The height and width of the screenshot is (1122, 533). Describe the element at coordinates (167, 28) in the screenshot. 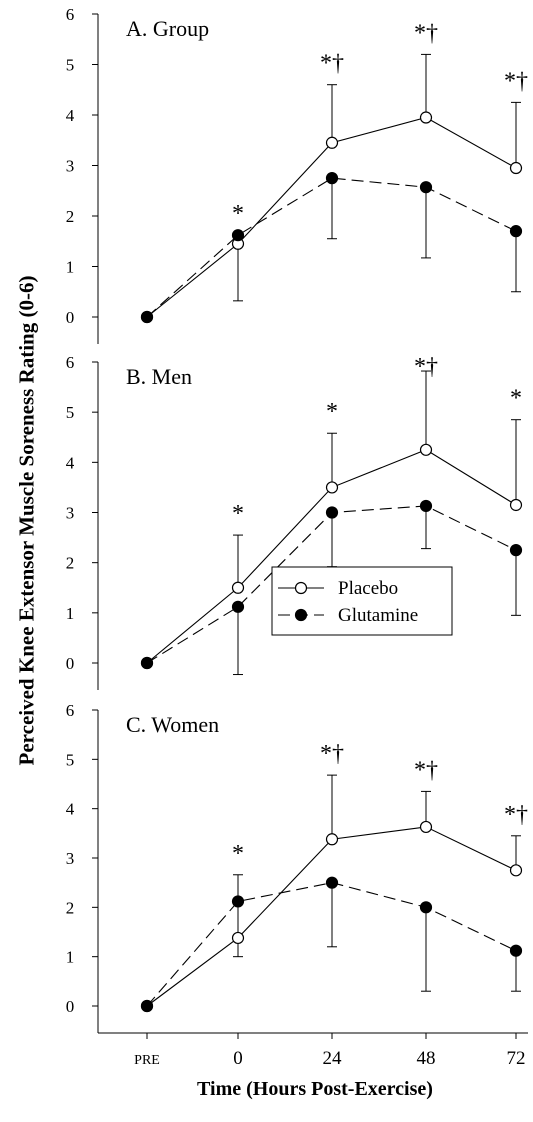

I see `panel-title: A. Group` at that location.